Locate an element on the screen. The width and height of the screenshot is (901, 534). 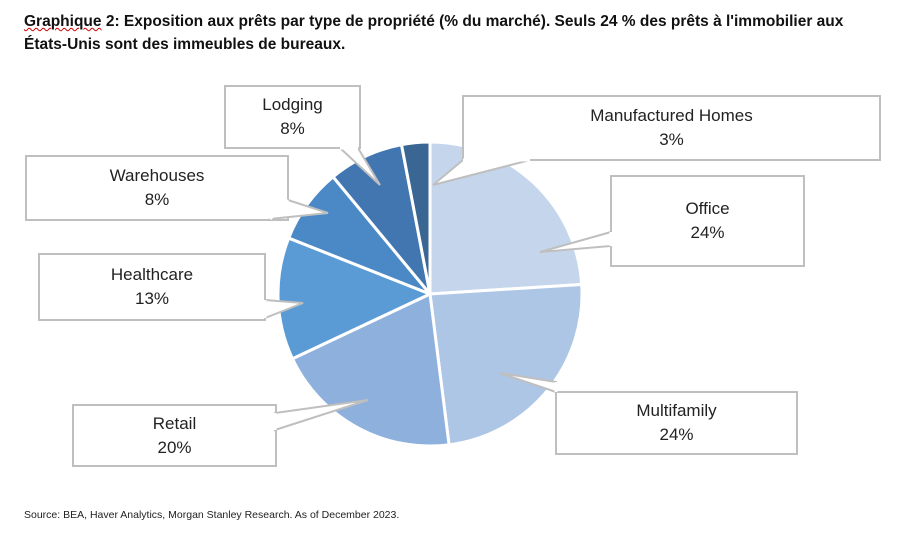
label-text: Office is located at coordinates (707, 208).